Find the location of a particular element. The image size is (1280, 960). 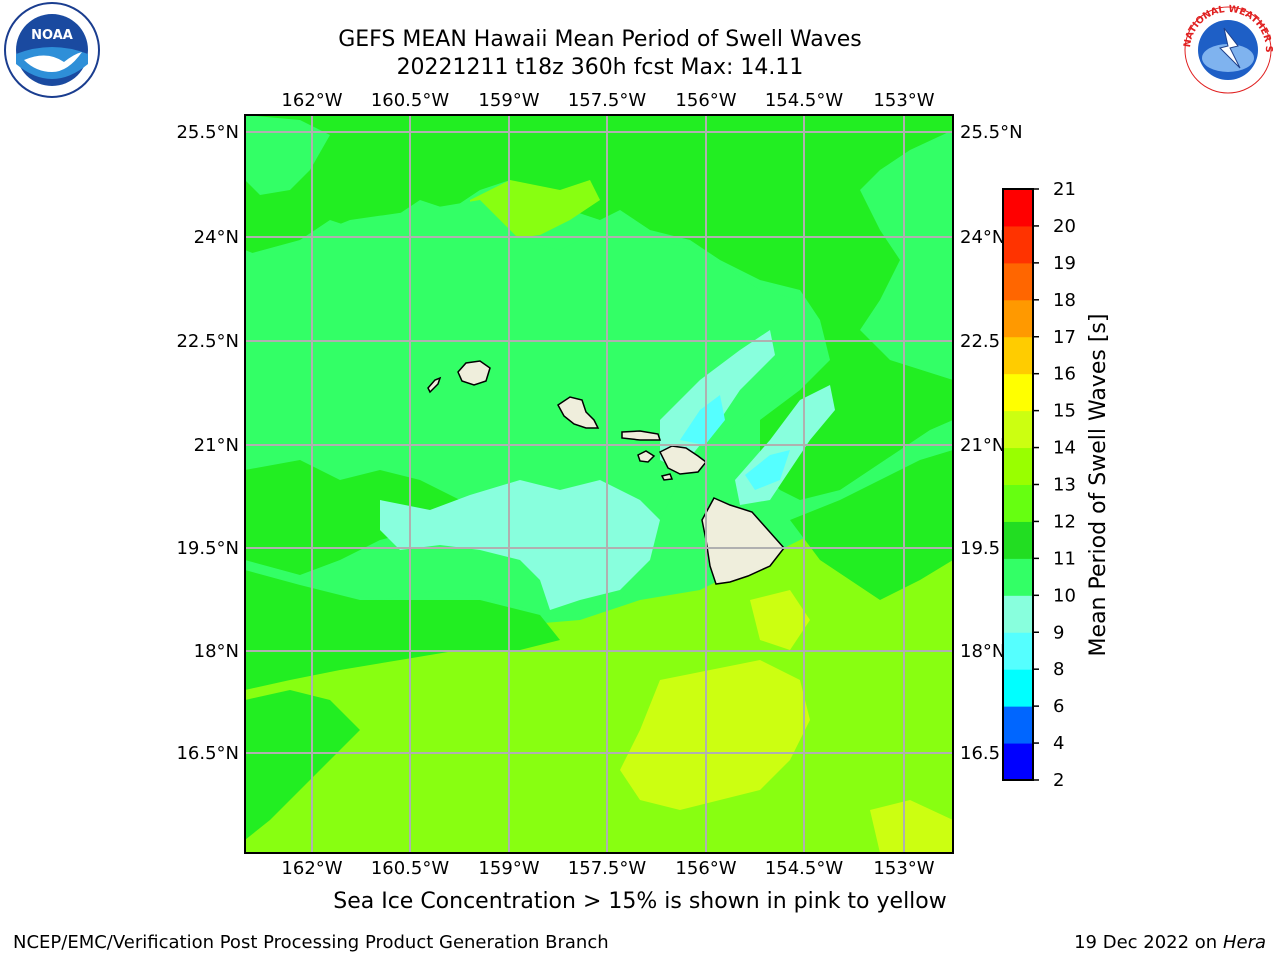

hawaiian-islands is located at coordinates (606, 472).